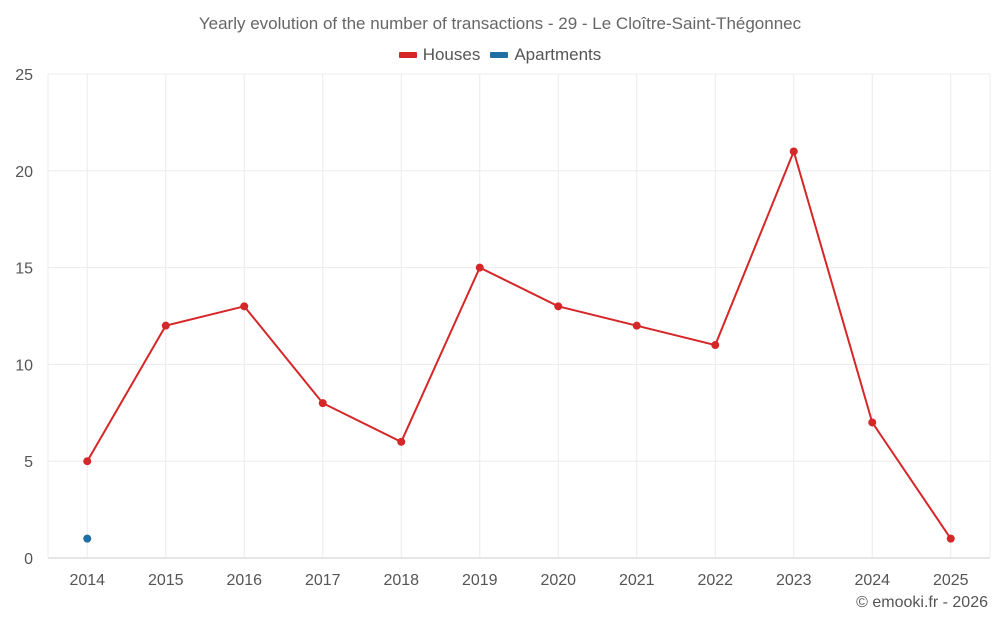 The height and width of the screenshot is (625, 1000). Describe the element at coordinates (401, 580) in the screenshot. I see `x-tick-label: 2018` at that location.